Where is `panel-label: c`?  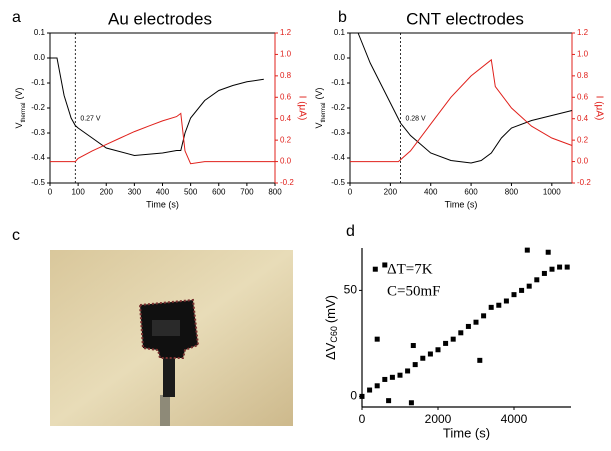
panel-label: c is located at coordinates (16, 235).